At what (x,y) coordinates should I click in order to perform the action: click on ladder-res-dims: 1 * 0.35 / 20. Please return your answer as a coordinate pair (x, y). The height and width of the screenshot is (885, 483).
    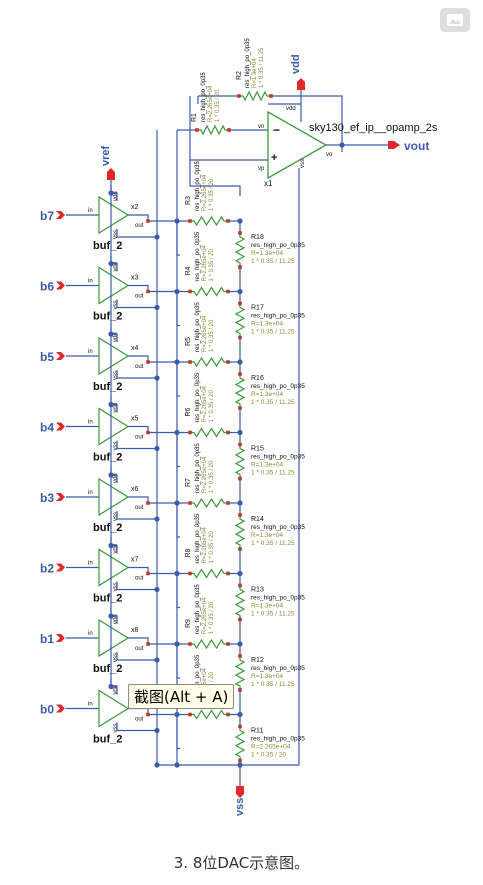
    Looking at the image, I should click on (268, 755).